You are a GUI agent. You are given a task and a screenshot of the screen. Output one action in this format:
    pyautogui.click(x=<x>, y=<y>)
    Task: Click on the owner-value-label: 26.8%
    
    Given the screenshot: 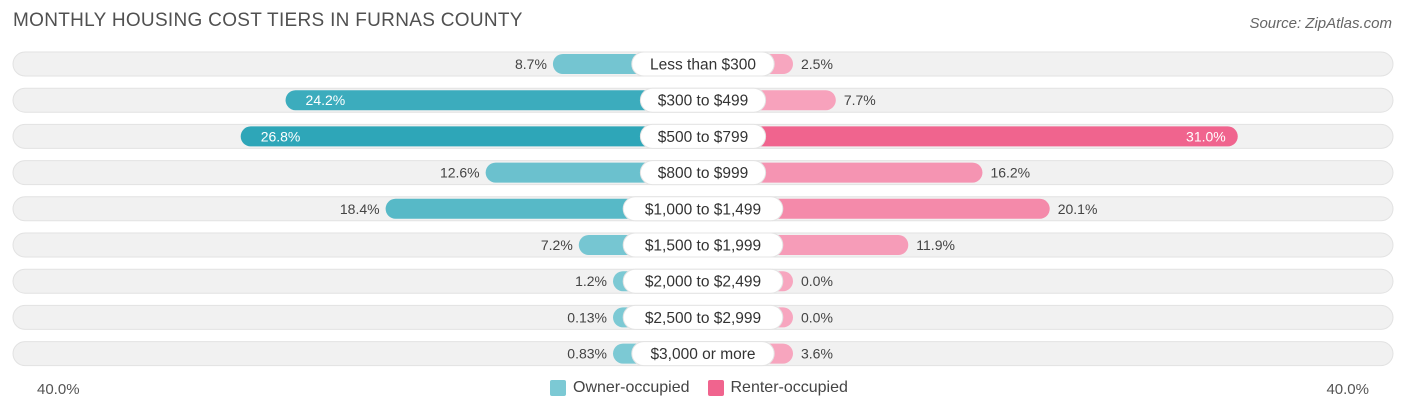 What is the action you would take?
    pyautogui.click(x=281, y=136)
    